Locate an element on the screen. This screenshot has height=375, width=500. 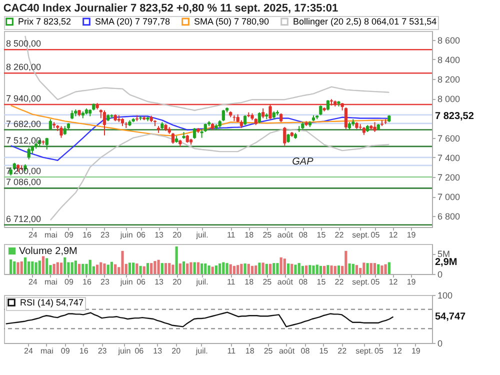
ref-line-label: 7 086,00 is located at coordinates (24, 182).